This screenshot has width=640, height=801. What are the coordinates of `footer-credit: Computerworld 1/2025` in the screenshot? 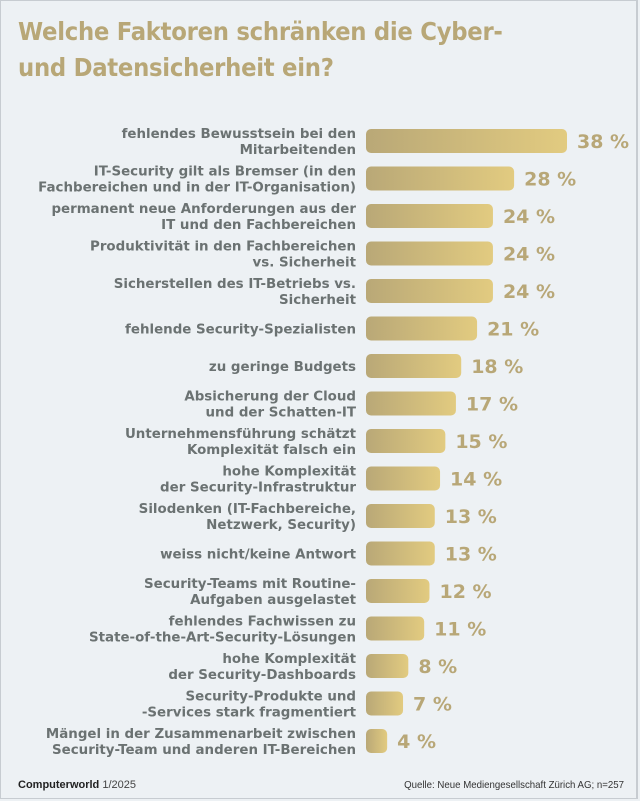 It's located at (77, 785).